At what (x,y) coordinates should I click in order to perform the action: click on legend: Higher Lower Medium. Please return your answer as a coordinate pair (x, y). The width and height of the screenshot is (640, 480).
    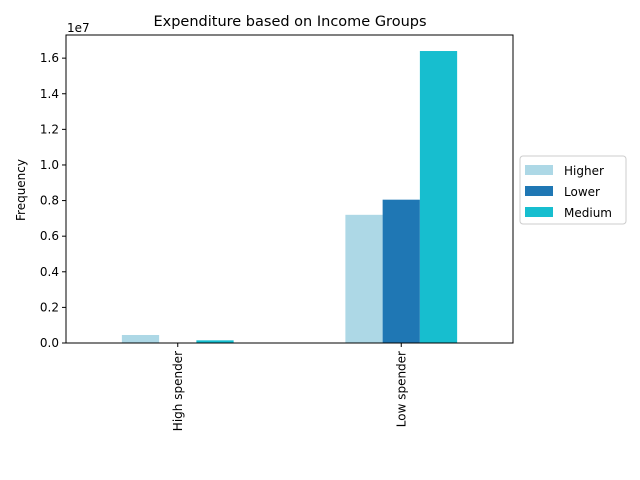
    Looking at the image, I should click on (573, 190).